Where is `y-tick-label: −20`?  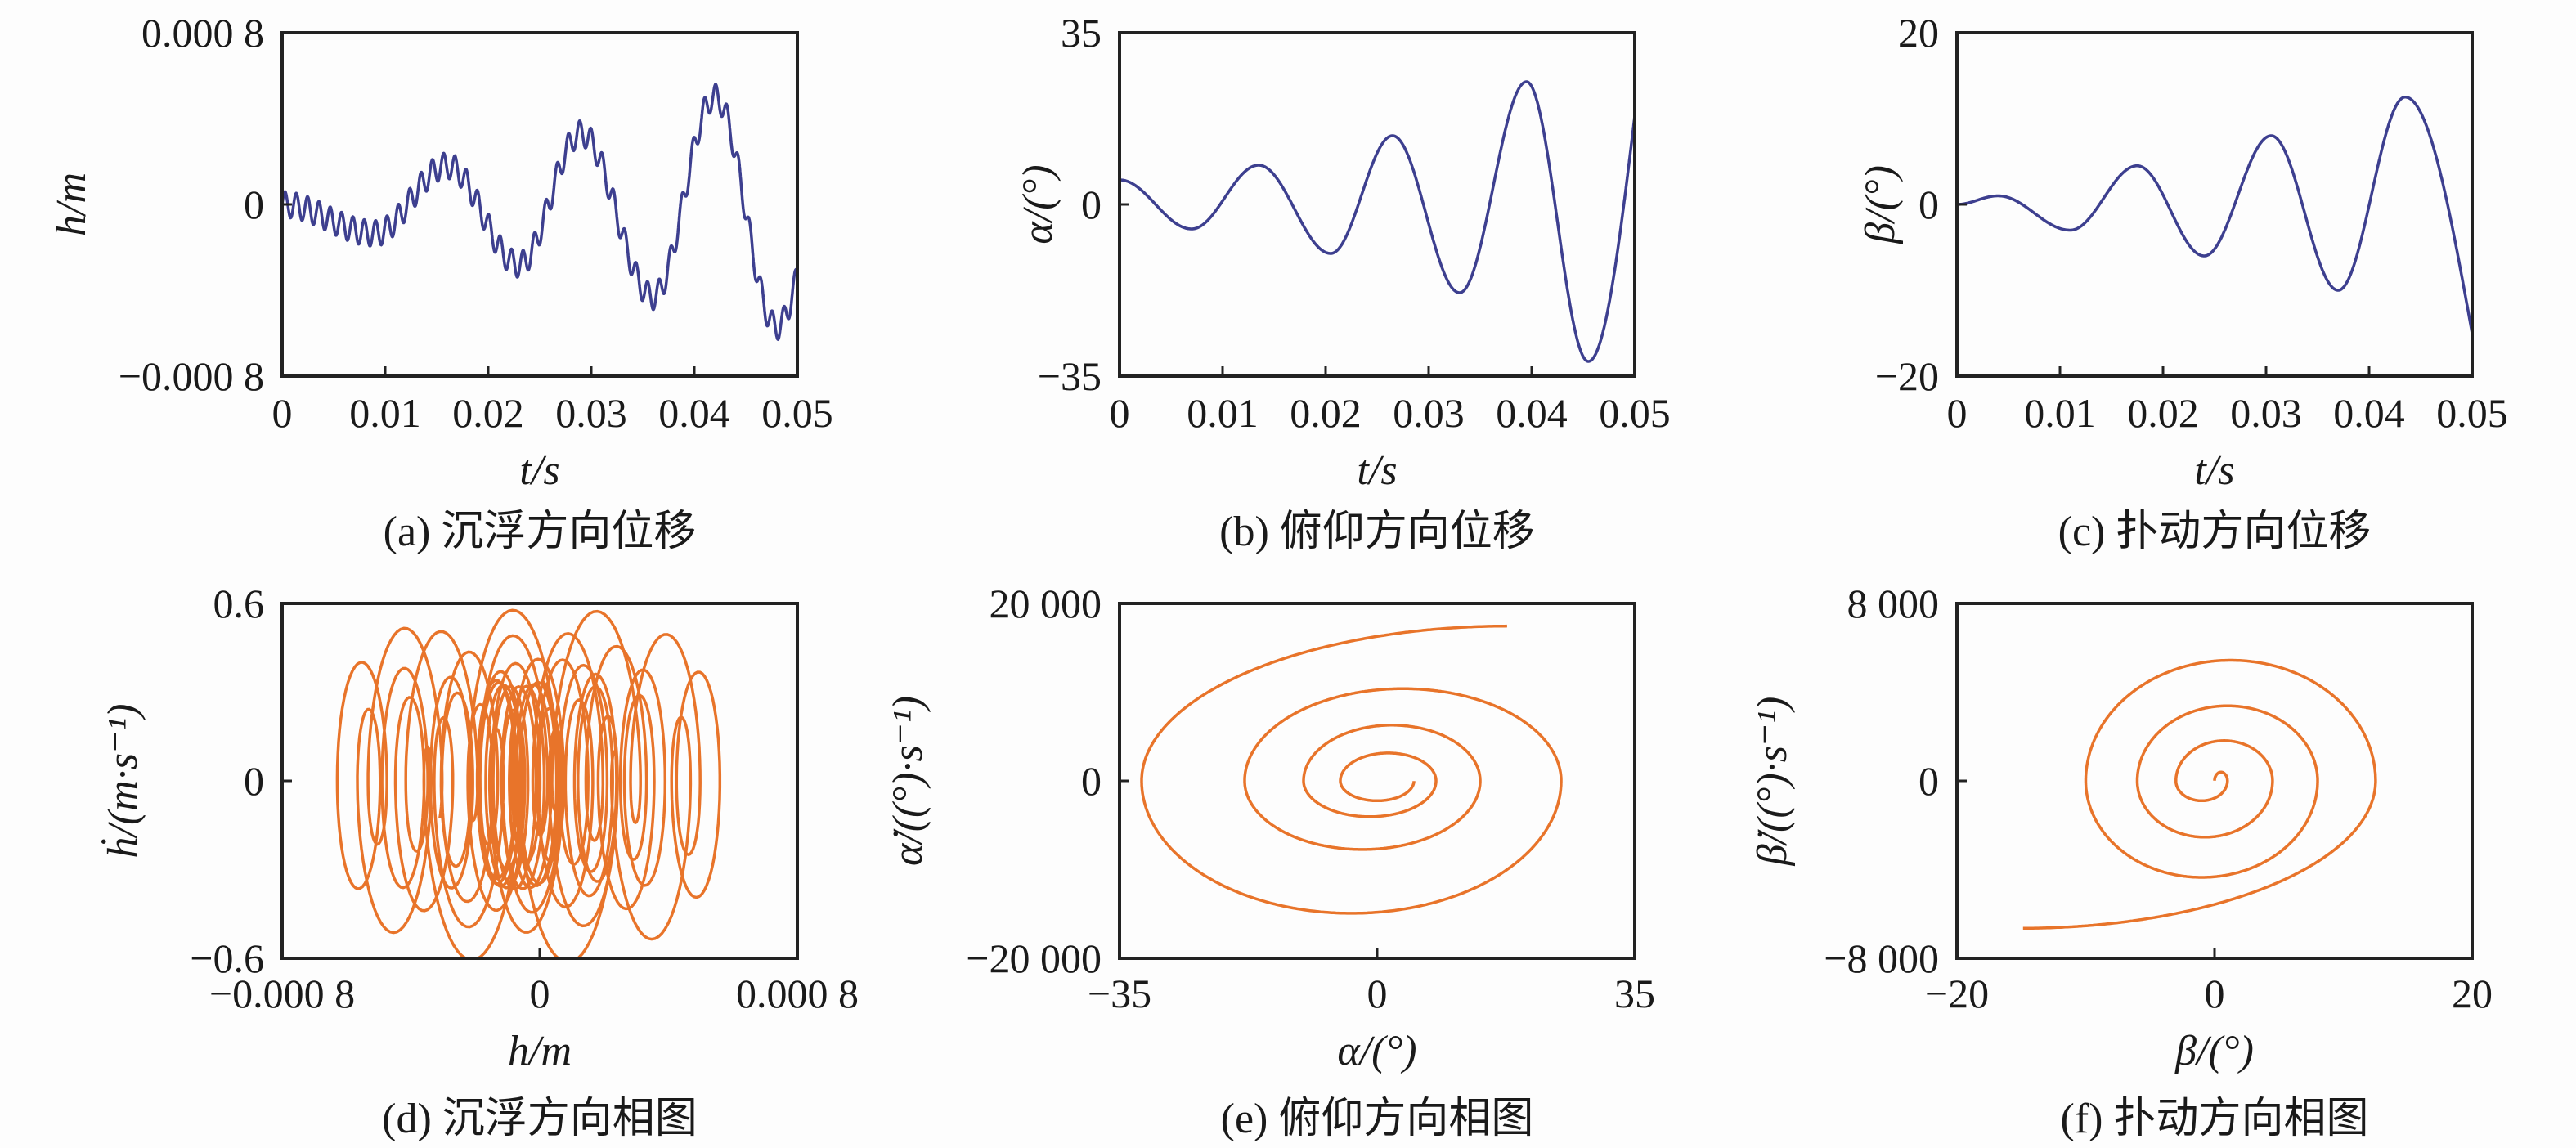 y-tick-label: −20 is located at coordinates (1907, 376).